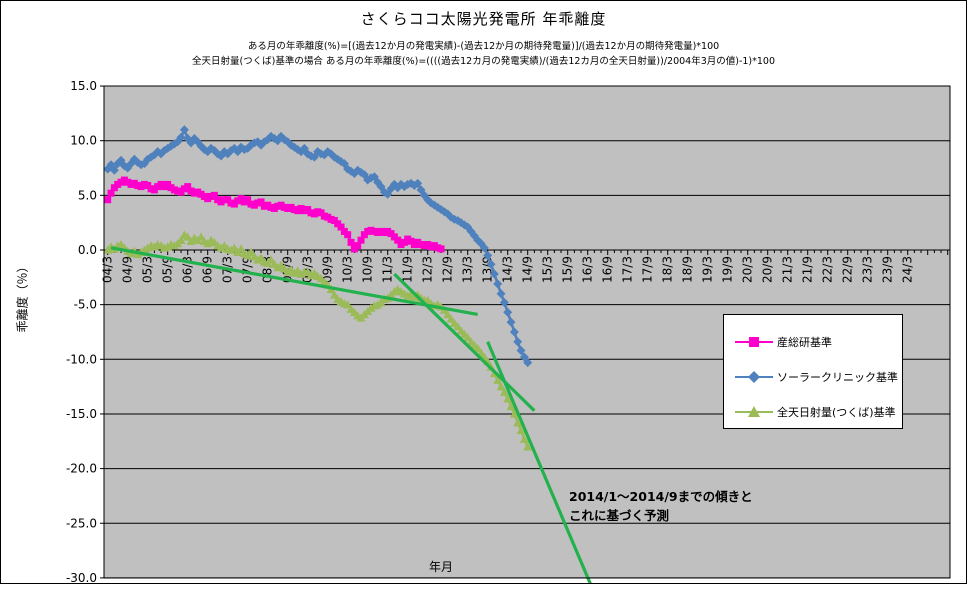  I want to click on chart-title: さくらココ太陽光発電所 年乖離度, so click(483, 19).